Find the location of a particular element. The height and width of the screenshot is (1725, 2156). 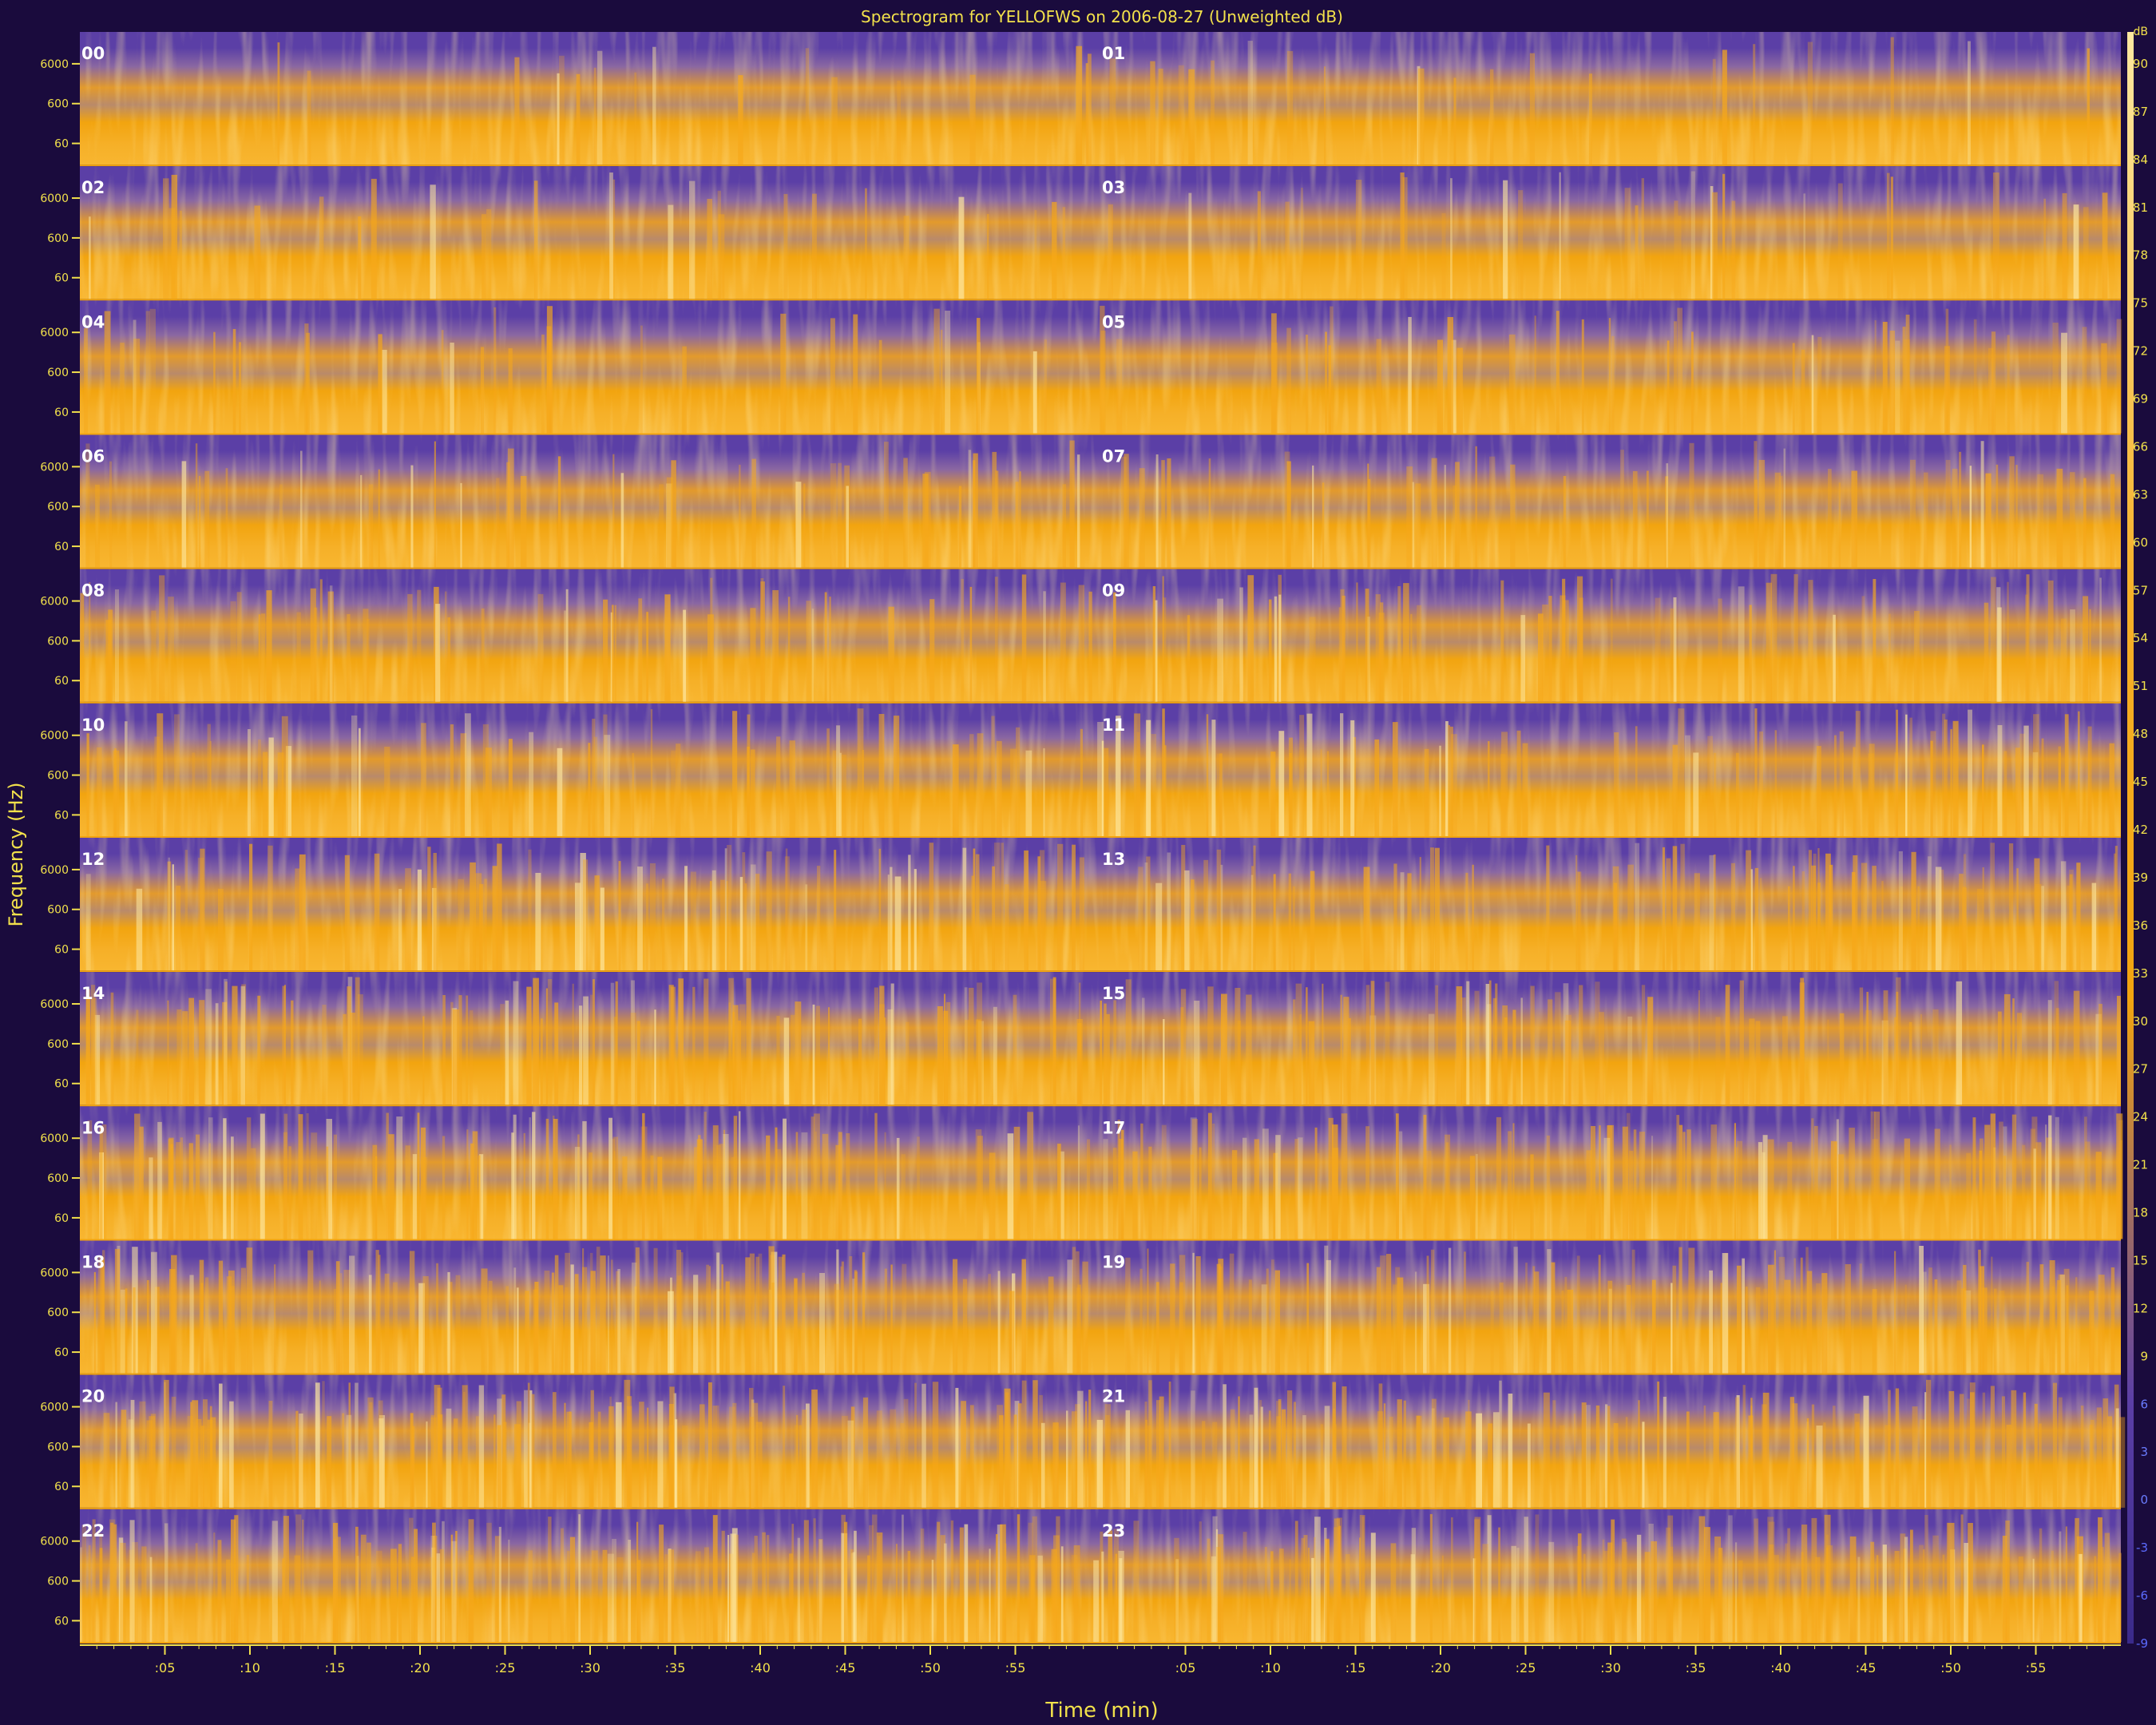

y-tick-label: 600 is located at coordinates (58, 1582).